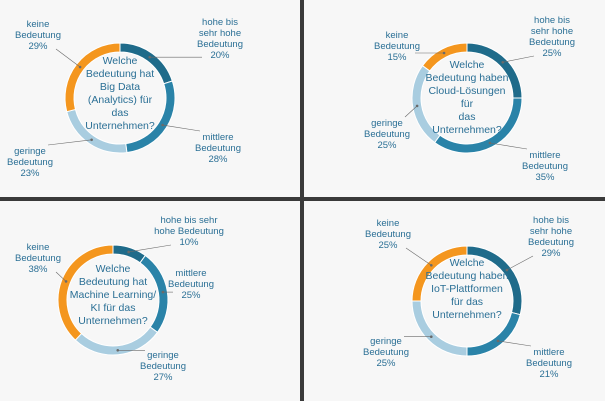  I want to click on leader-line-geringe-cloud, so click(411, 111).